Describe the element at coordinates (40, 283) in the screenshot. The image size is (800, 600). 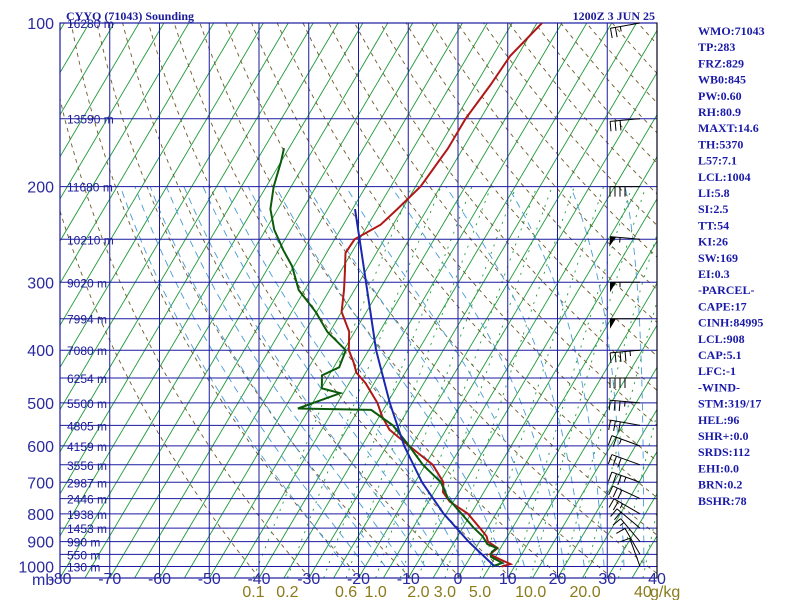
I see `pressure-tick-label: 300` at that location.